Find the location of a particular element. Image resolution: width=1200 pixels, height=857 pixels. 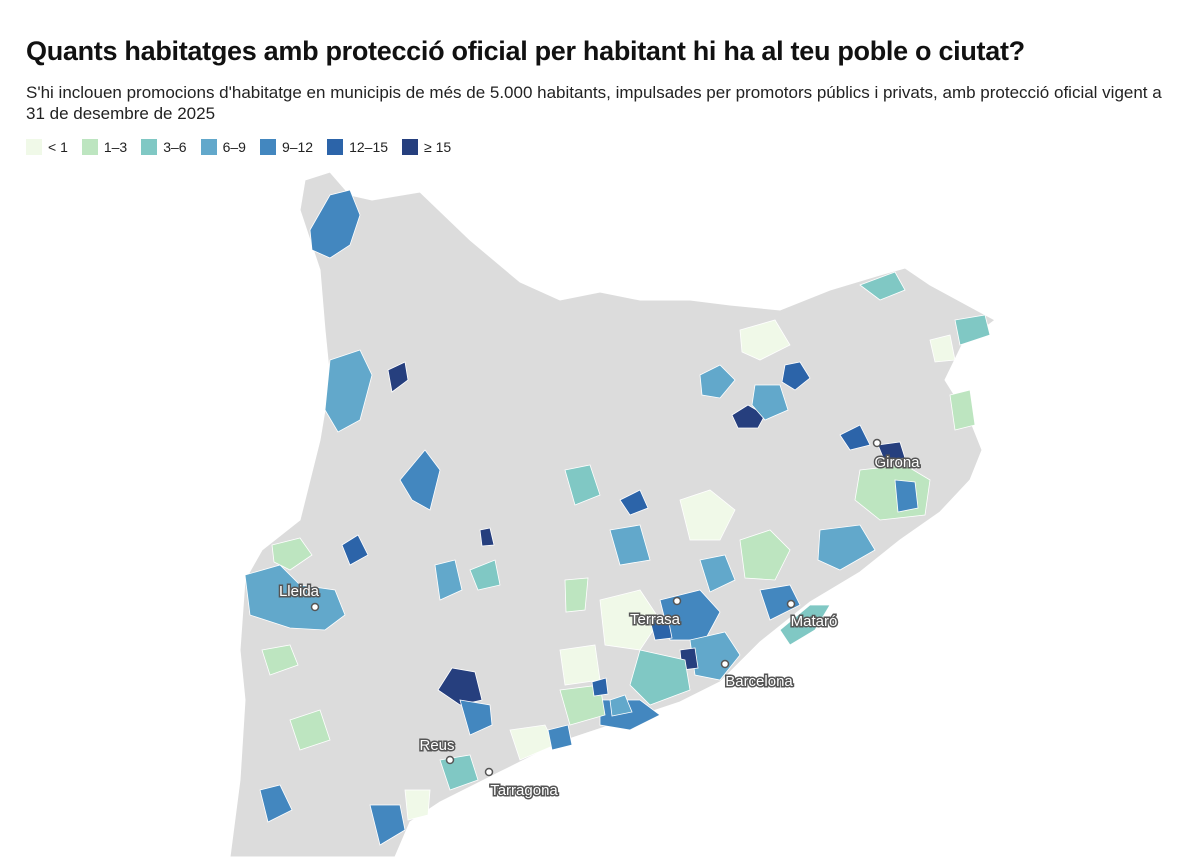

legend-item: 3–6 is located at coordinates (164, 147).